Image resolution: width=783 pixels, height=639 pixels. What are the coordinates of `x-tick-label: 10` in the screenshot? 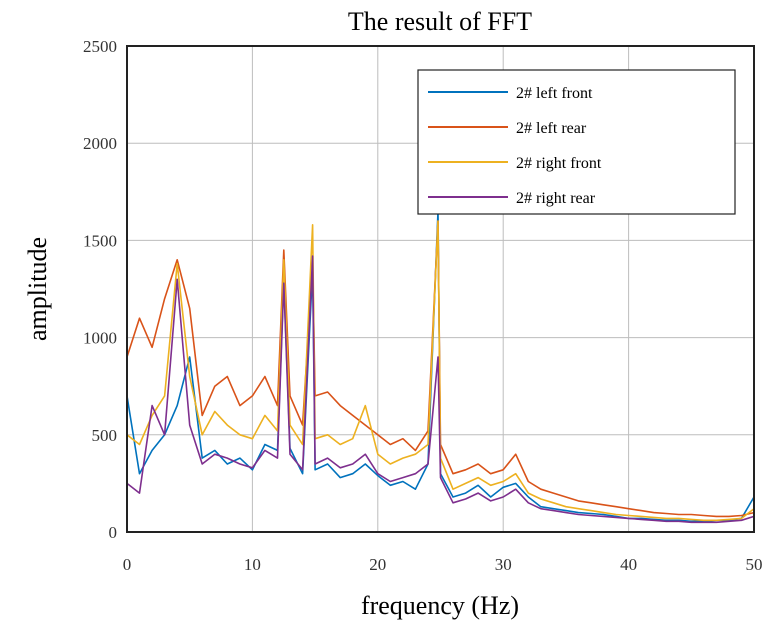 It's located at (252, 564).